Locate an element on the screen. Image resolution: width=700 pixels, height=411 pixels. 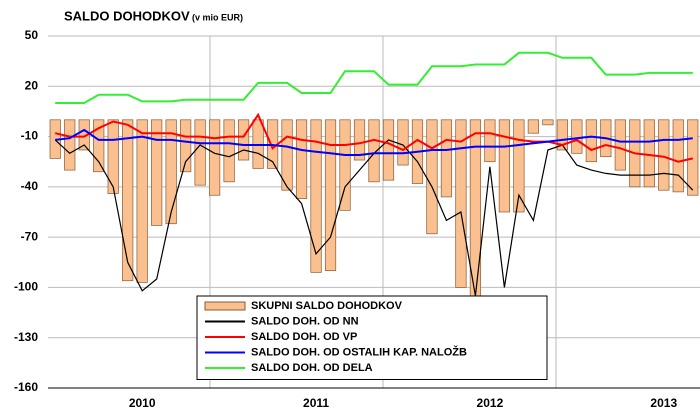
y-tick-label: -10 is located at coordinates (30, 136).